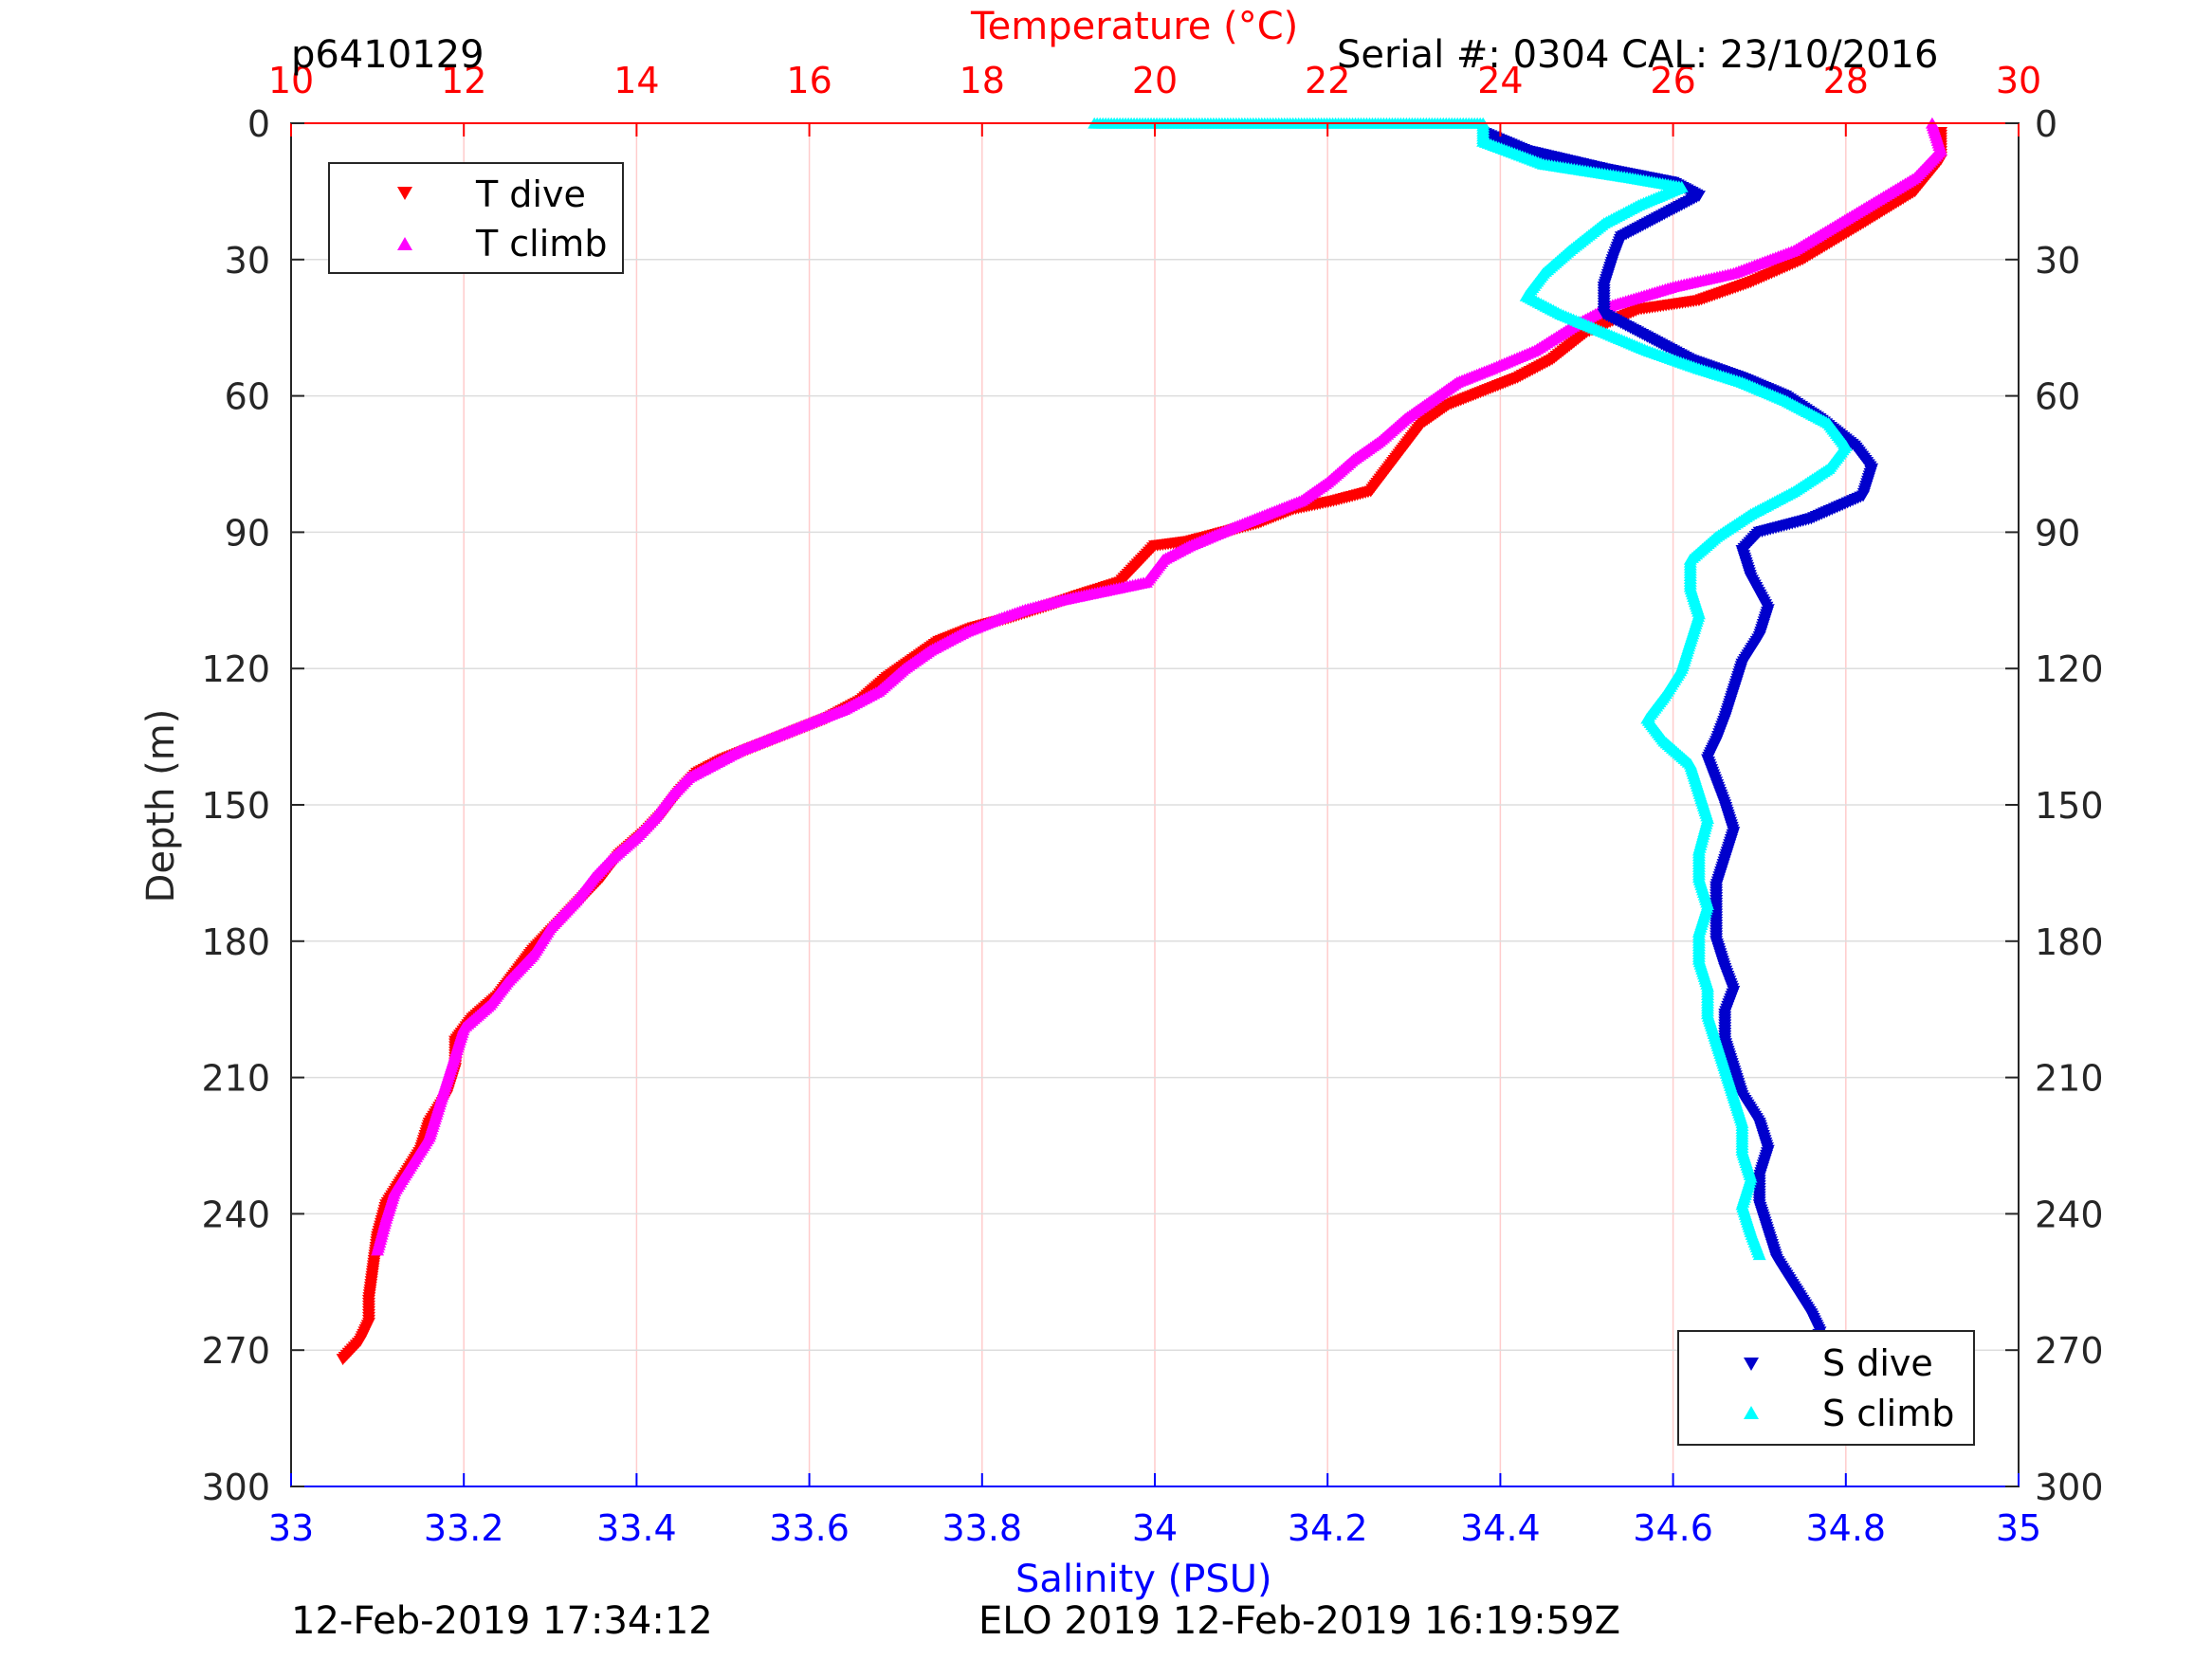 The image size is (2212, 1659). I want to click on depth-tick-label: 30, so click(247, 261).